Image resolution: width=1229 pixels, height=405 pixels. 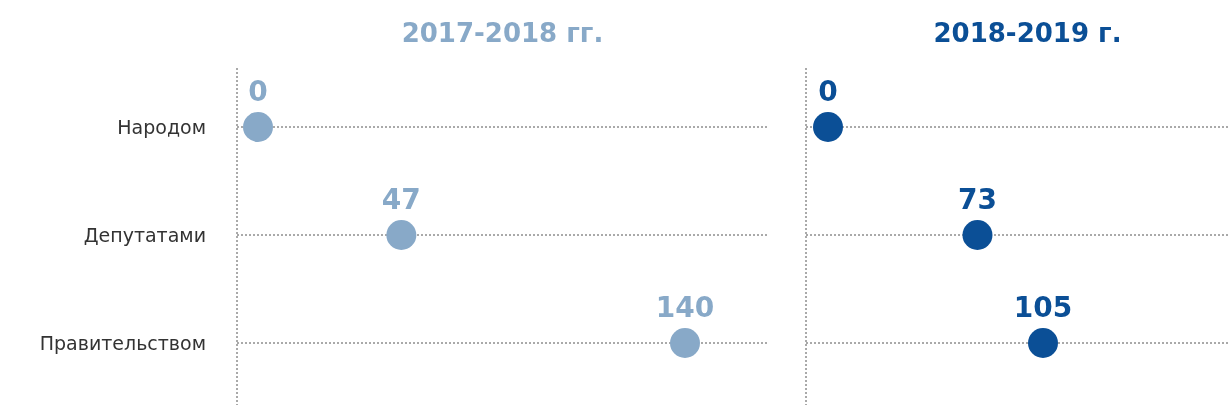 What do you see at coordinates (401, 199) in the screenshot?
I see `data-label: 47` at bounding box center [401, 199].